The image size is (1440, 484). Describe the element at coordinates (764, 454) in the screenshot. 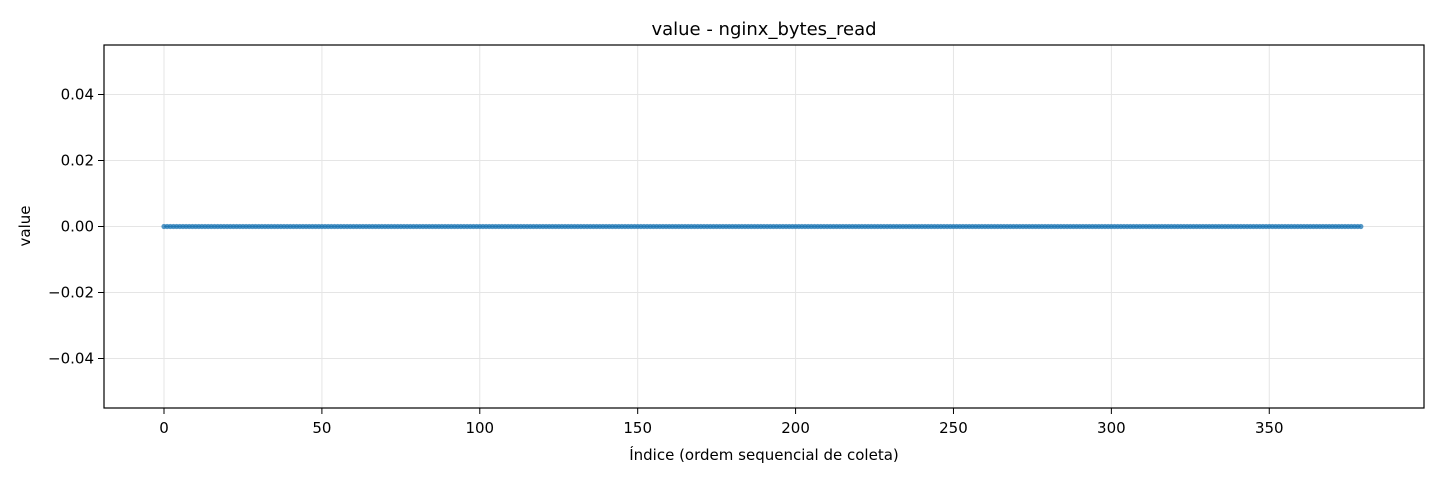

I see `x-axis-label: Índice (ordem sequencial de coleta)` at that location.